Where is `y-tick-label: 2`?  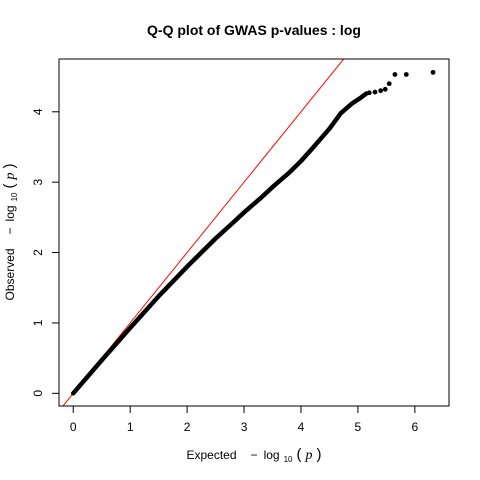 y-tick-label: 2 is located at coordinates (38, 252).